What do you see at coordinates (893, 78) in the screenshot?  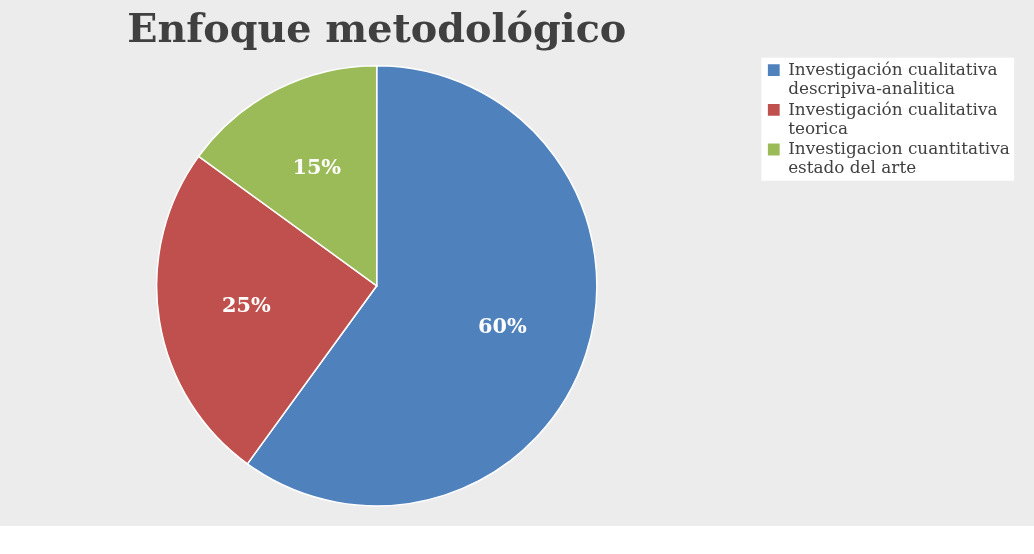 I see `legend-label: Investigación cualitativa descripiva-analitica` at bounding box center [893, 78].